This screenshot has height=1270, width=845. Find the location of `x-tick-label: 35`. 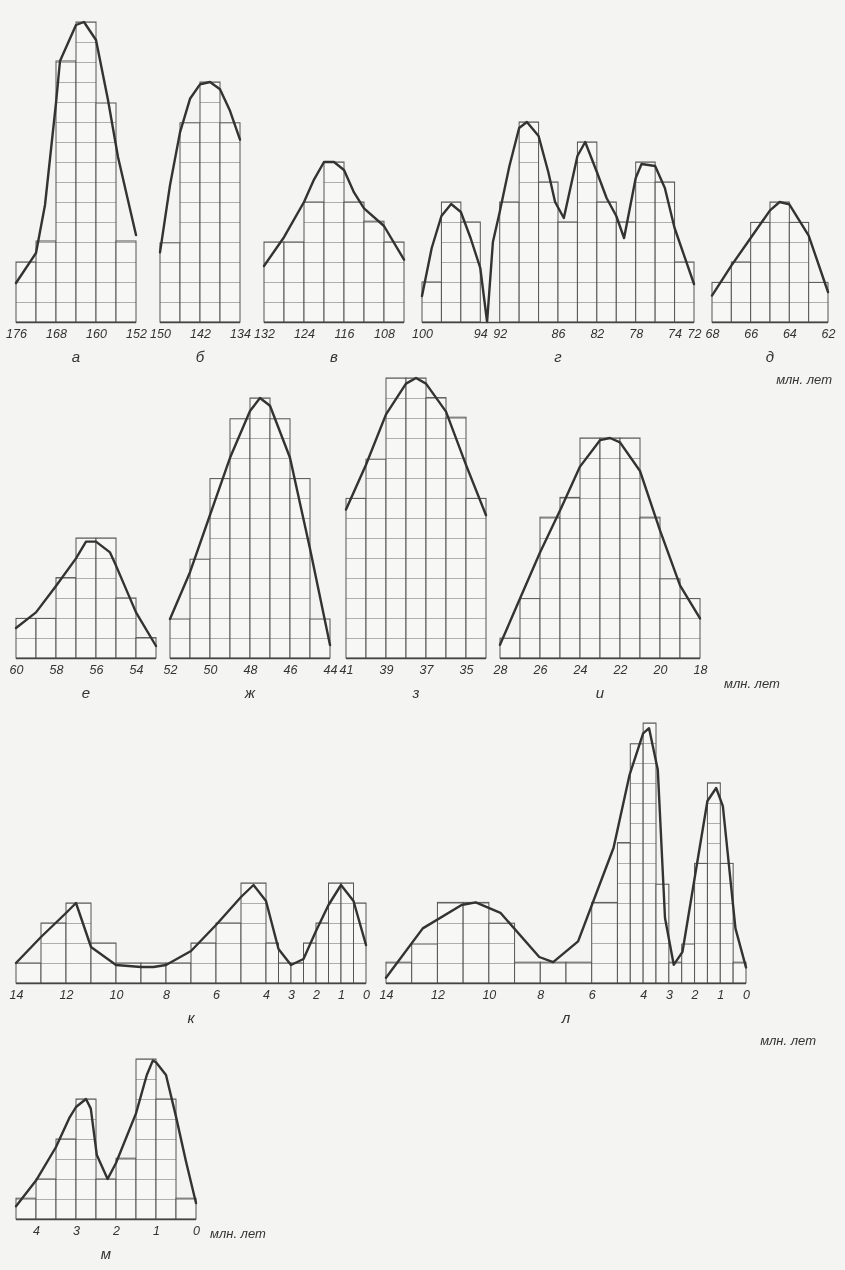

x-tick-label: 35 is located at coordinates (466, 669).